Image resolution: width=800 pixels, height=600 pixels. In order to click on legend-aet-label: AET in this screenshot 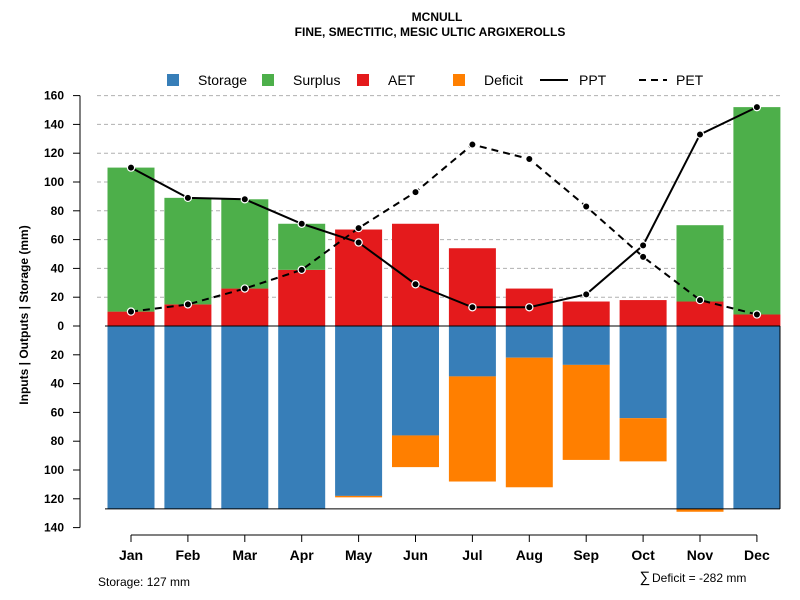, I will do `click(402, 80)`.